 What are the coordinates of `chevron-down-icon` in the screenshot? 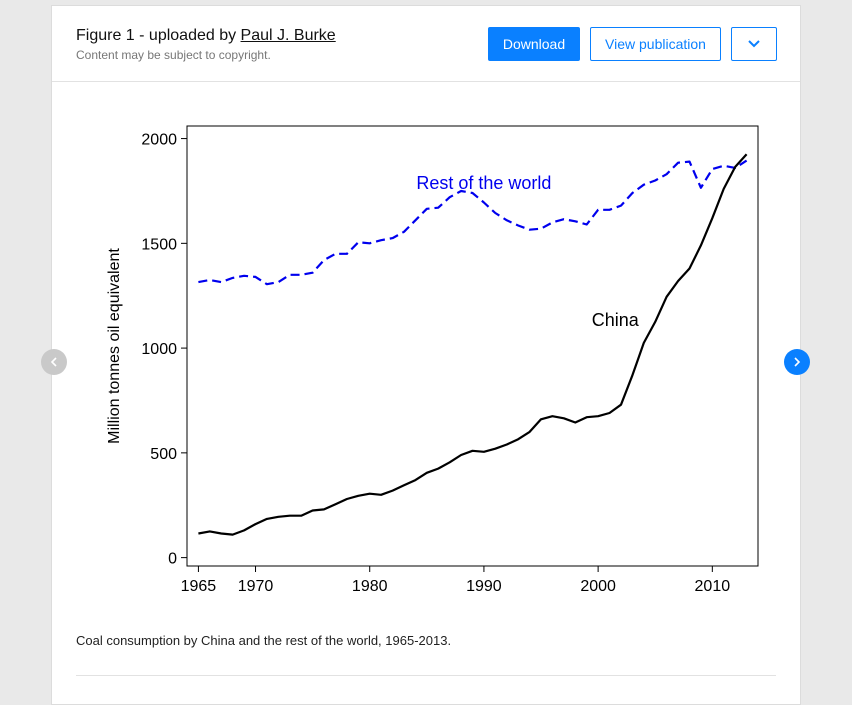 It's located at (754, 44).